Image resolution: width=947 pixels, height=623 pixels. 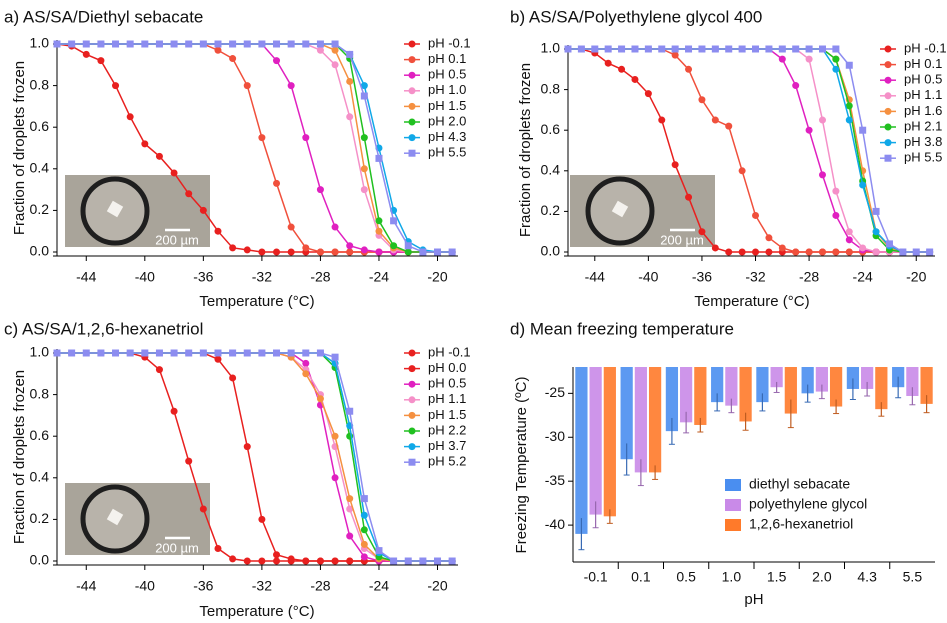 I want to click on legend-label: polyethylene glycol, so click(x=808, y=504).